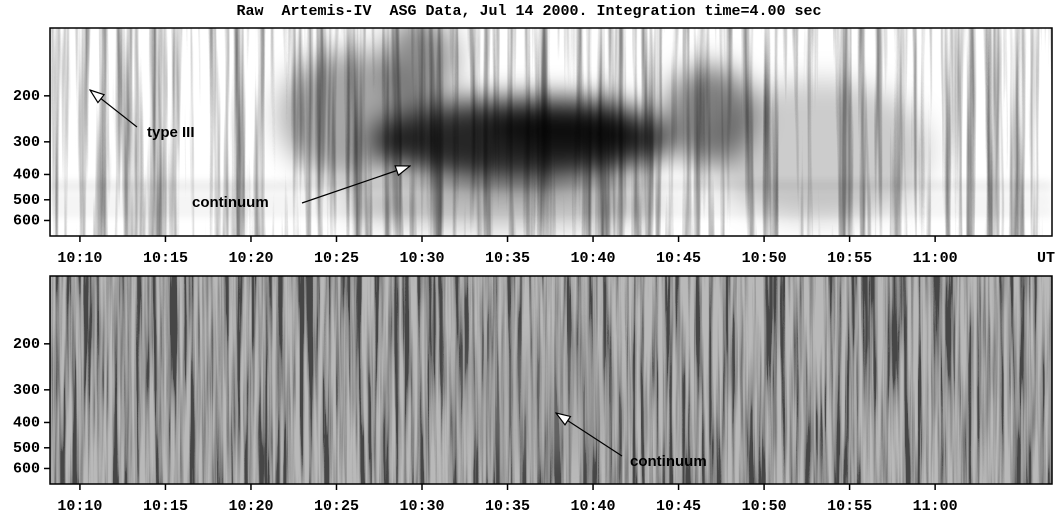 This screenshot has height=525, width=1058. I want to click on x-axis-label: UT, so click(1046, 258).